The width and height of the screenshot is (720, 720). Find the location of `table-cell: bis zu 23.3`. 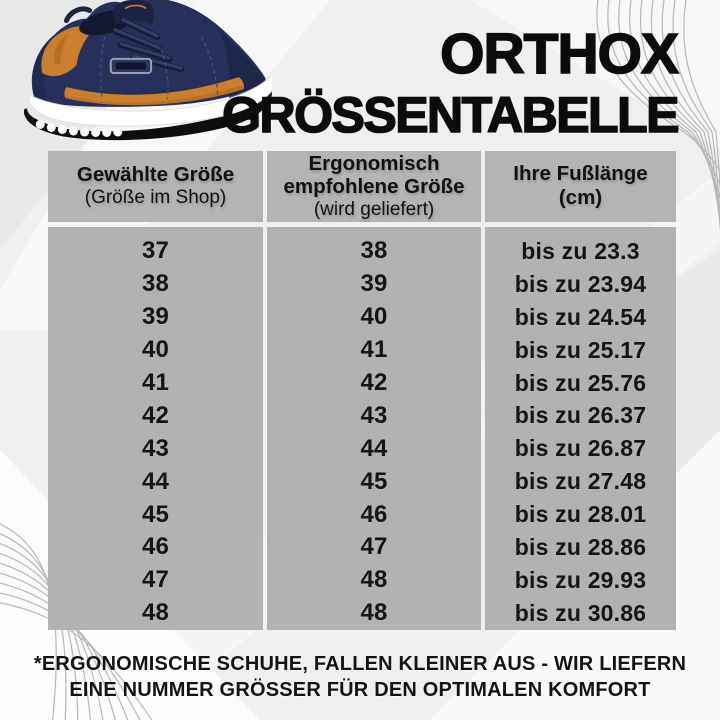

table-cell: bis zu 23.3 is located at coordinates (580, 250).